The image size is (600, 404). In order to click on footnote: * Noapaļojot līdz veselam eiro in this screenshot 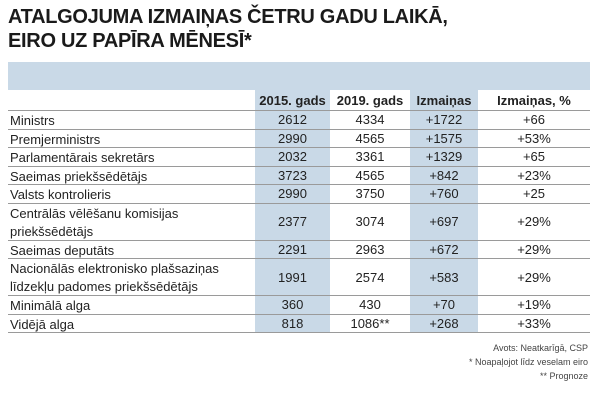, I will do `click(528, 362)`.